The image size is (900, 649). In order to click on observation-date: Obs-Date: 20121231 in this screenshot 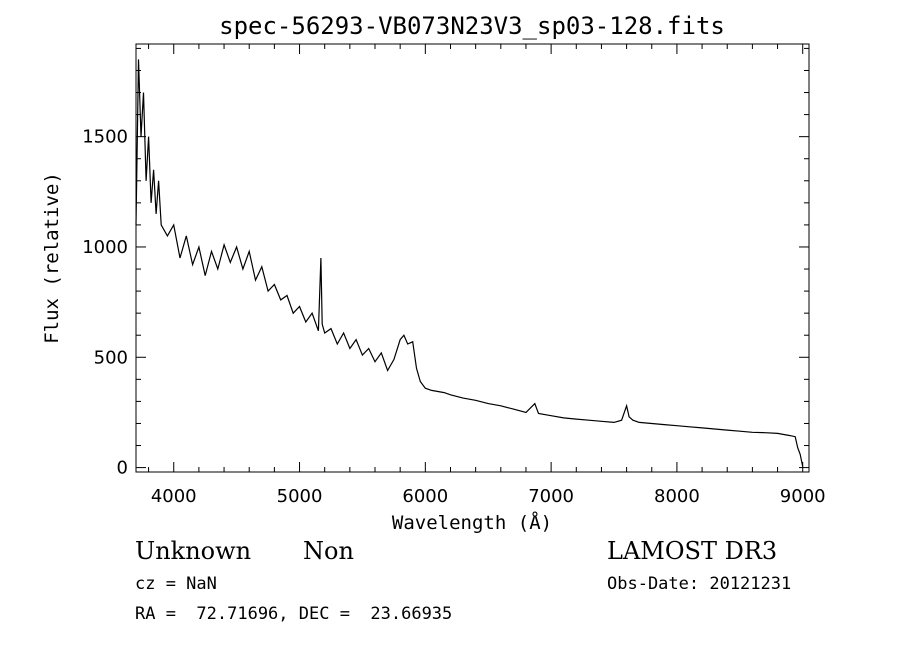, I will do `click(699, 584)`.